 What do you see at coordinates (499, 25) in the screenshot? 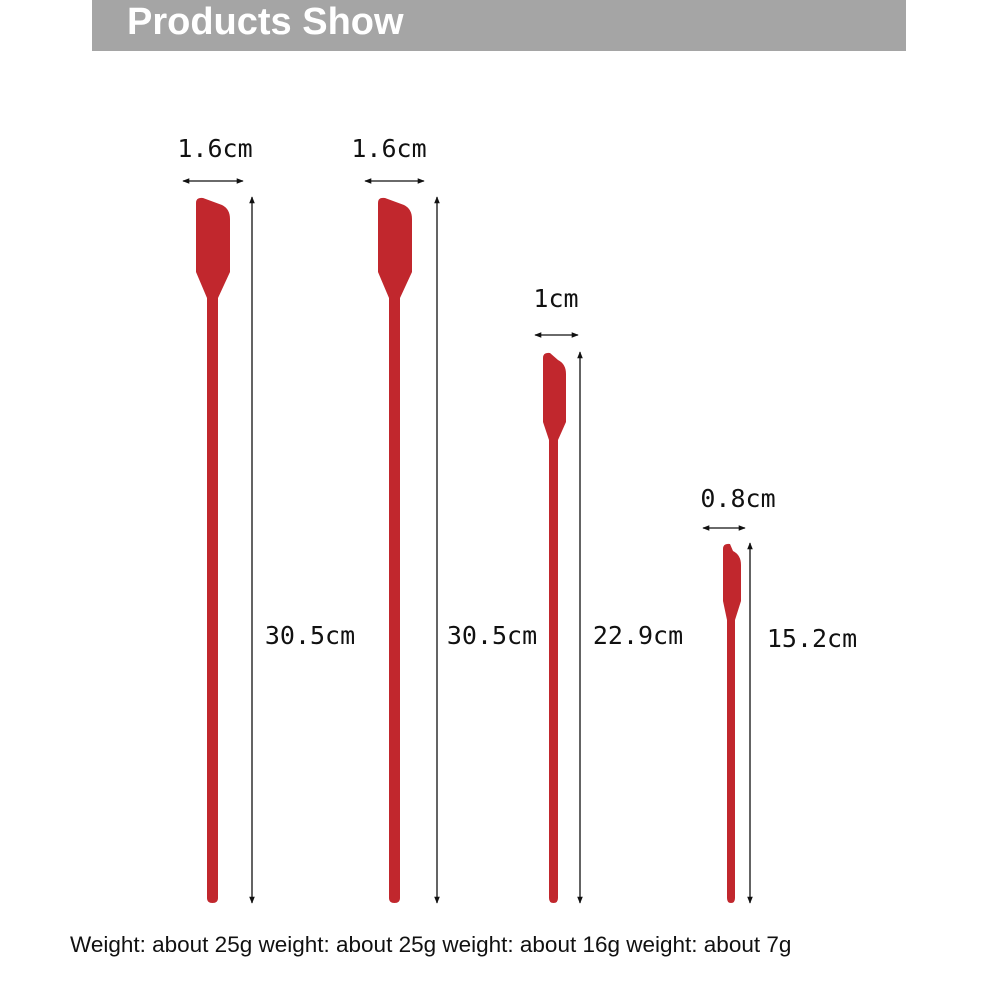
I see `header-bar` at bounding box center [499, 25].